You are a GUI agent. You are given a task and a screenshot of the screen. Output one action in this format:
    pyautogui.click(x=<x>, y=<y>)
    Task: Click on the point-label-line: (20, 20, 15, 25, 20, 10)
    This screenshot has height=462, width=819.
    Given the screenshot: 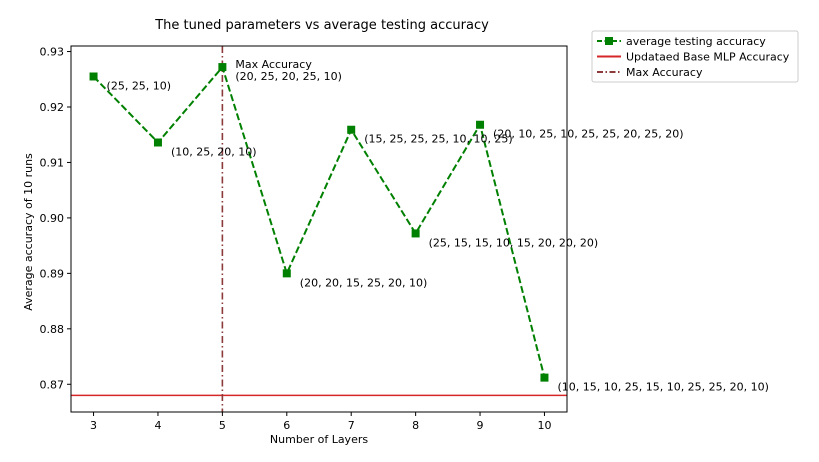 What is the action you would take?
    pyautogui.click(x=364, y=282)
    